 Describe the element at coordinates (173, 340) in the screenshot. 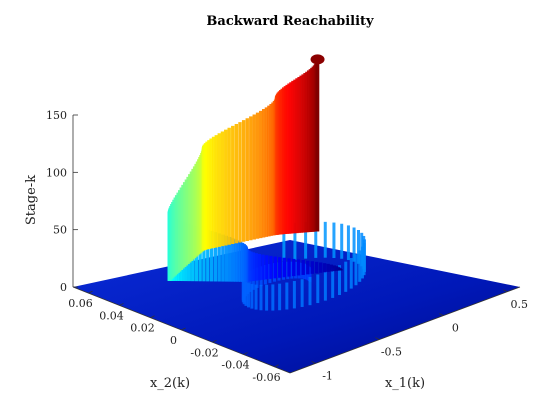

I see `x2-tick-label: 0` at that location.